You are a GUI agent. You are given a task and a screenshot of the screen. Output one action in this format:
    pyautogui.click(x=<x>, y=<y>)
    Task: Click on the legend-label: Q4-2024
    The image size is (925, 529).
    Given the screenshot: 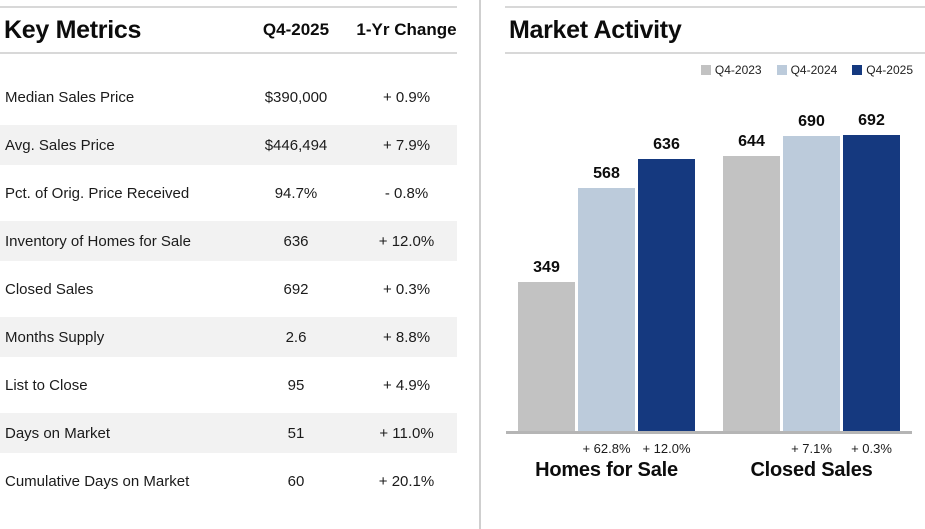 What is the action you would take?
    pyautogui.click(x=814, y=70)
    